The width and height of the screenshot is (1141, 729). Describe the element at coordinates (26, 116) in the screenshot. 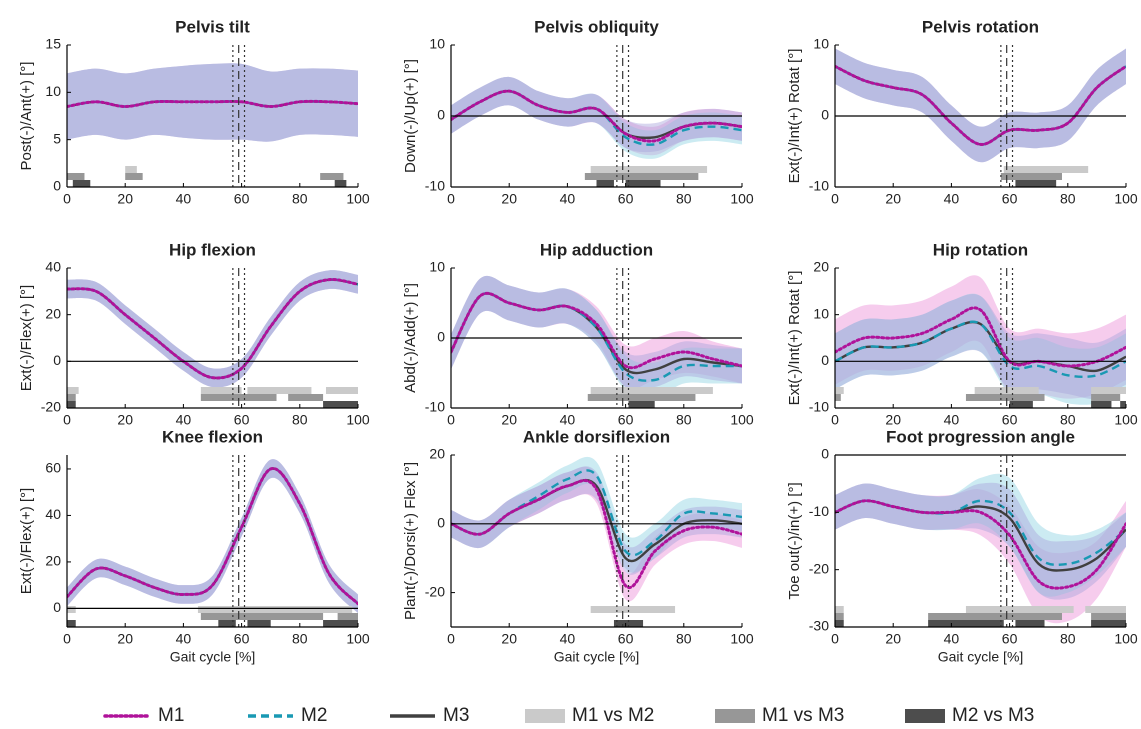

I see `y-axis-label: Post(-)/Ant(+) [°]` at that location.